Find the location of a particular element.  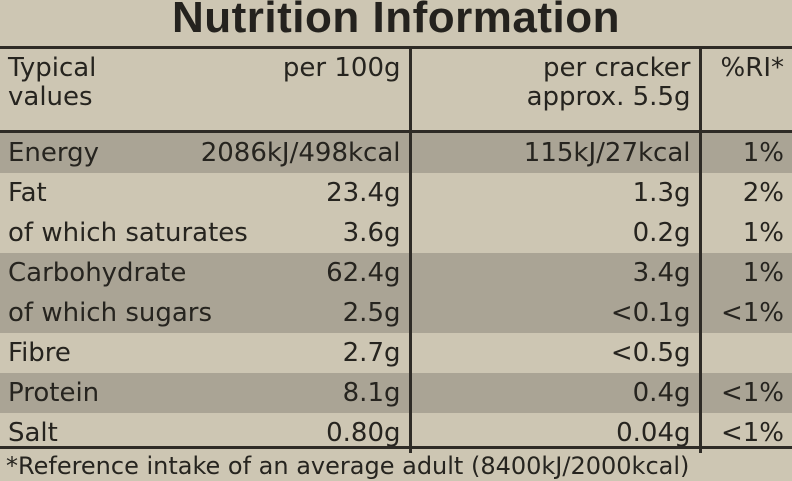

header-ri: %RI* is located at coordinates (746, 91).